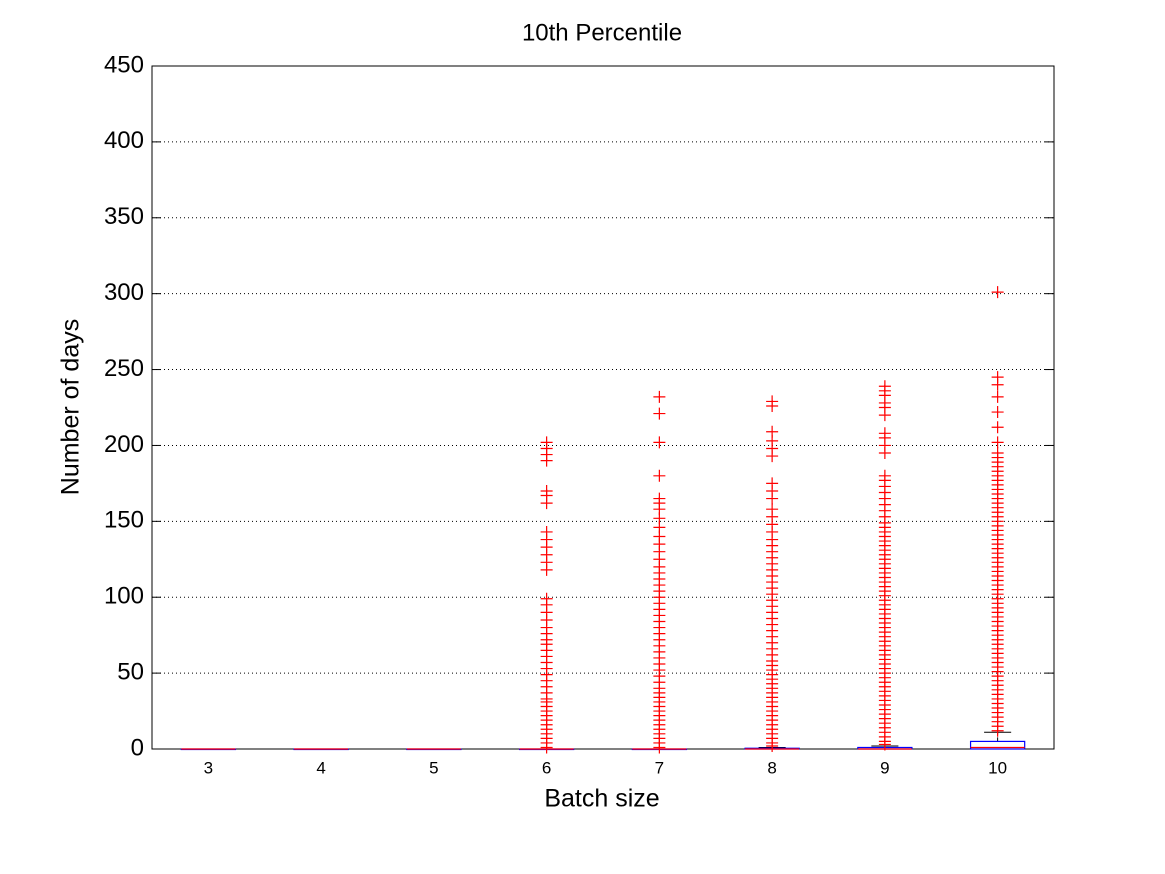 The height and width of the screenshot is (874, 1165). What do you see at coordinates (71, 407) in the screenshot?
I see `y-axis-label: Number of days` at bounding box center [71, 407].